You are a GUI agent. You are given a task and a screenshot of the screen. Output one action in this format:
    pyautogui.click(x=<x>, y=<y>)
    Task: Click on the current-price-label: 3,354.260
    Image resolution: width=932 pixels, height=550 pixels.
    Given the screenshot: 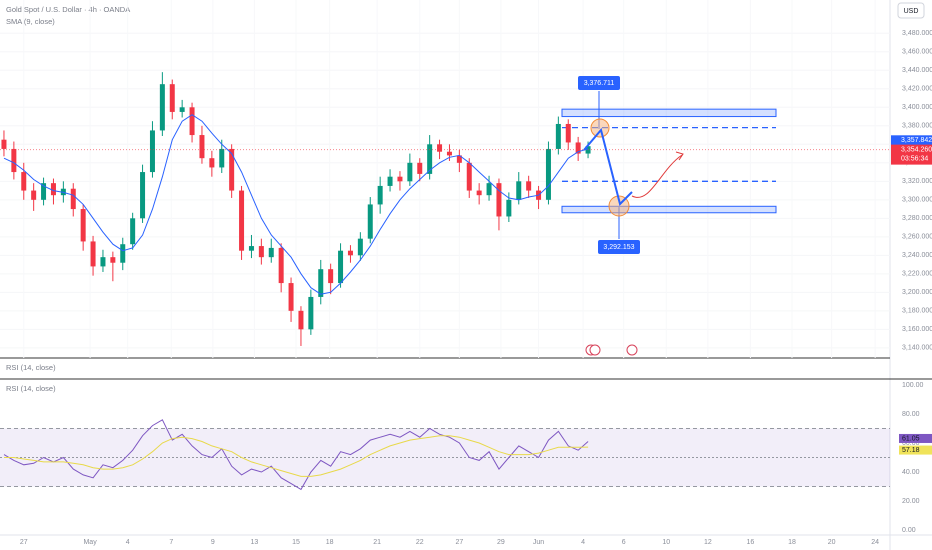 What is the action you would take?
    pyautogui.click(x=916, y=149)
    